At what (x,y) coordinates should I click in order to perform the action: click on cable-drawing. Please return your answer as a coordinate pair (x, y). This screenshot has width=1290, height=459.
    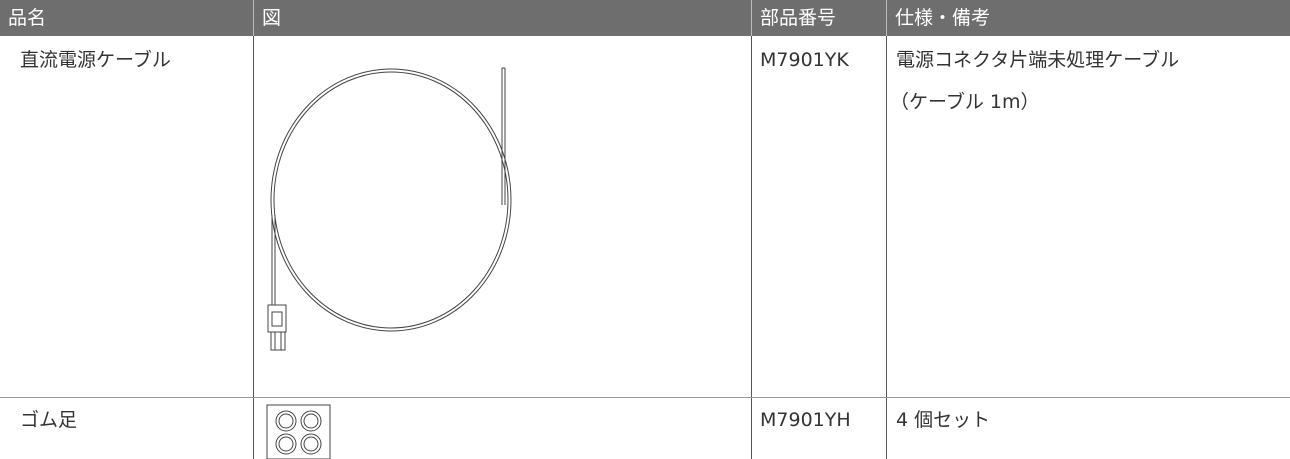
    Looking at the image, I should click on (389, 209).